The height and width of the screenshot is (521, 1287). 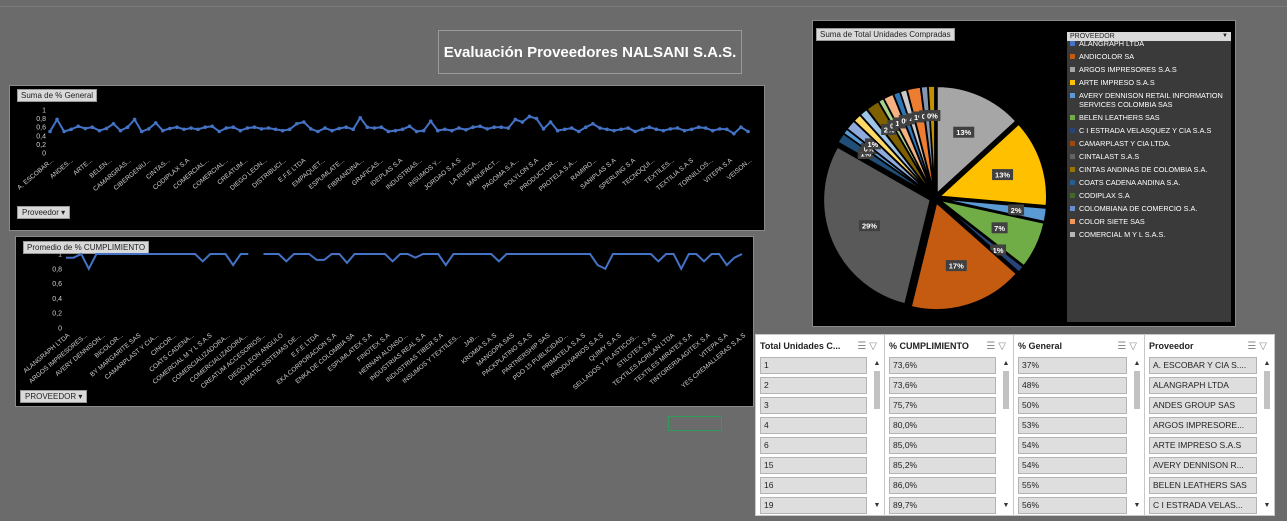 I want to click on pie-label-box, so click(x=956, y=266).